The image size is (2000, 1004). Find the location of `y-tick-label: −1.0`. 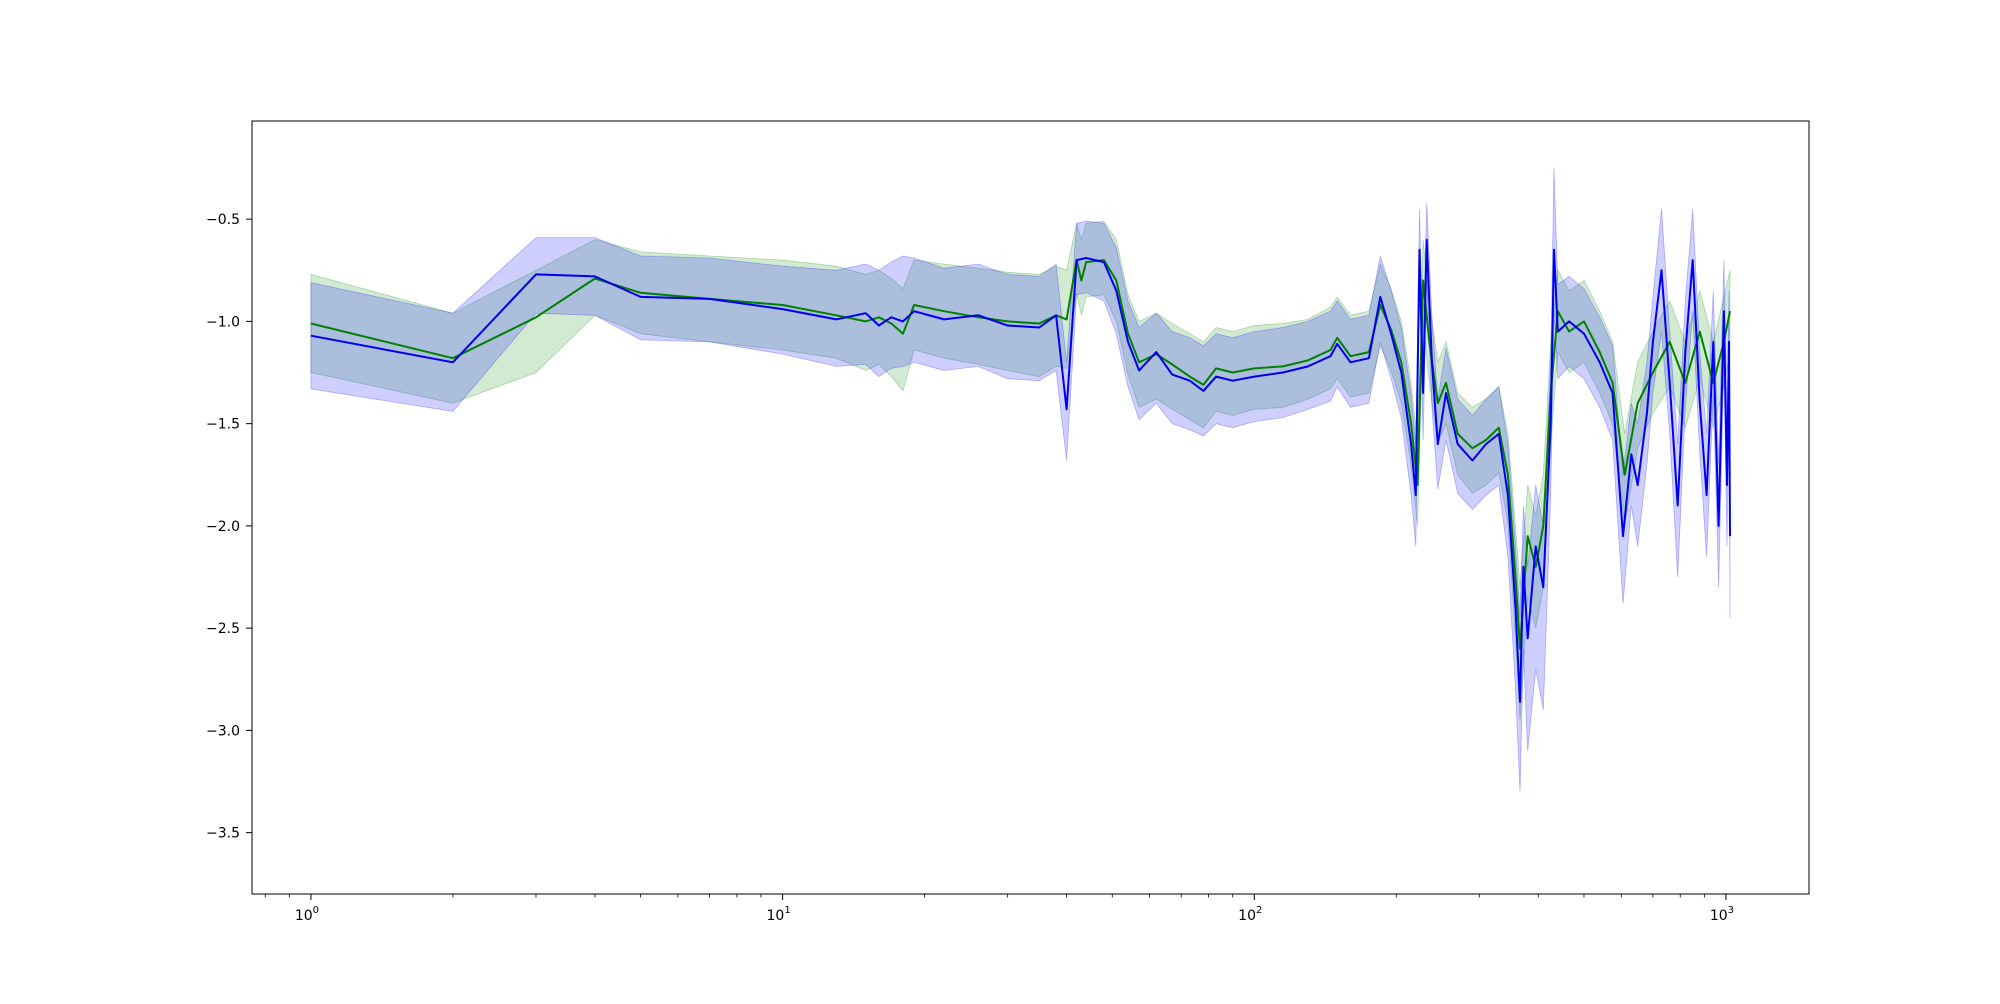

y-tick-label: −1.0 is located at coordinates (223, 322).